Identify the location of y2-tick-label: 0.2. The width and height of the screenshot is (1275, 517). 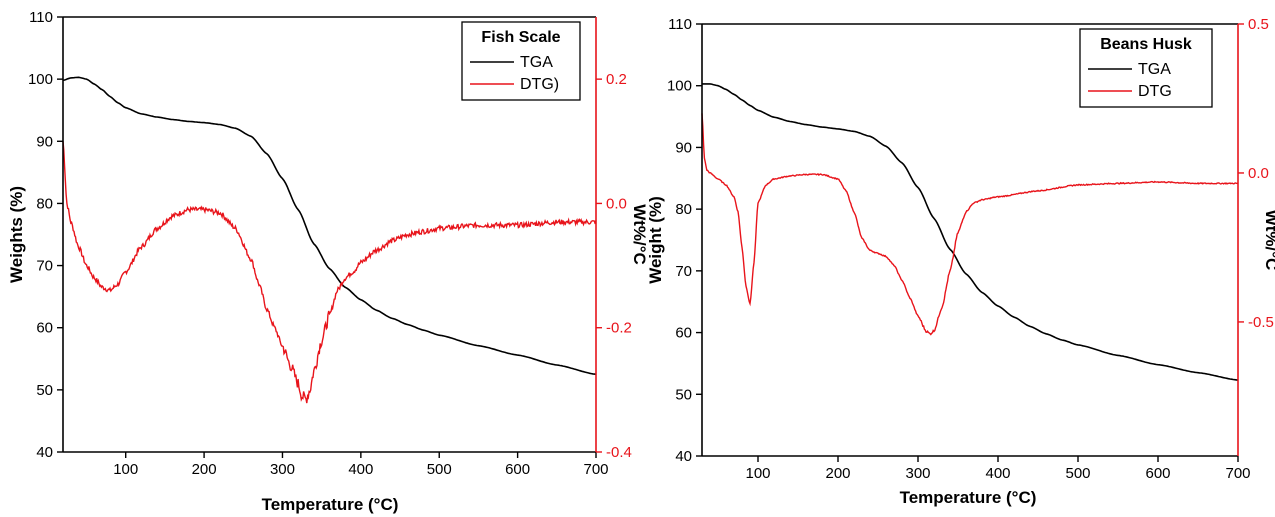
(616, 79).